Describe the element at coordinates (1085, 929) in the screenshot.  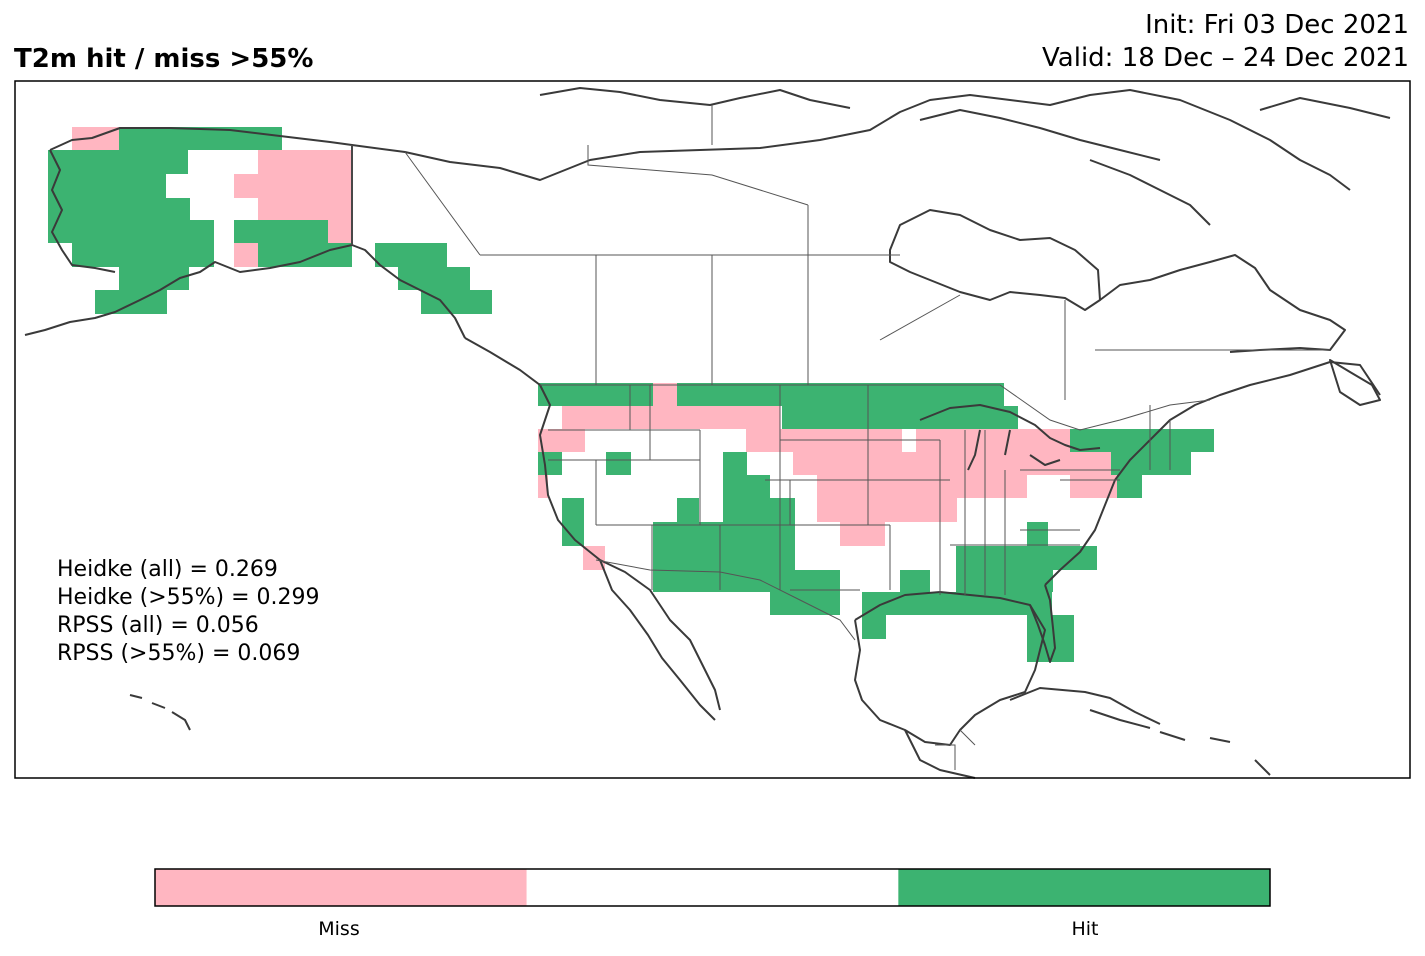
I see `colorbar-label-hit: Hit` at that location.